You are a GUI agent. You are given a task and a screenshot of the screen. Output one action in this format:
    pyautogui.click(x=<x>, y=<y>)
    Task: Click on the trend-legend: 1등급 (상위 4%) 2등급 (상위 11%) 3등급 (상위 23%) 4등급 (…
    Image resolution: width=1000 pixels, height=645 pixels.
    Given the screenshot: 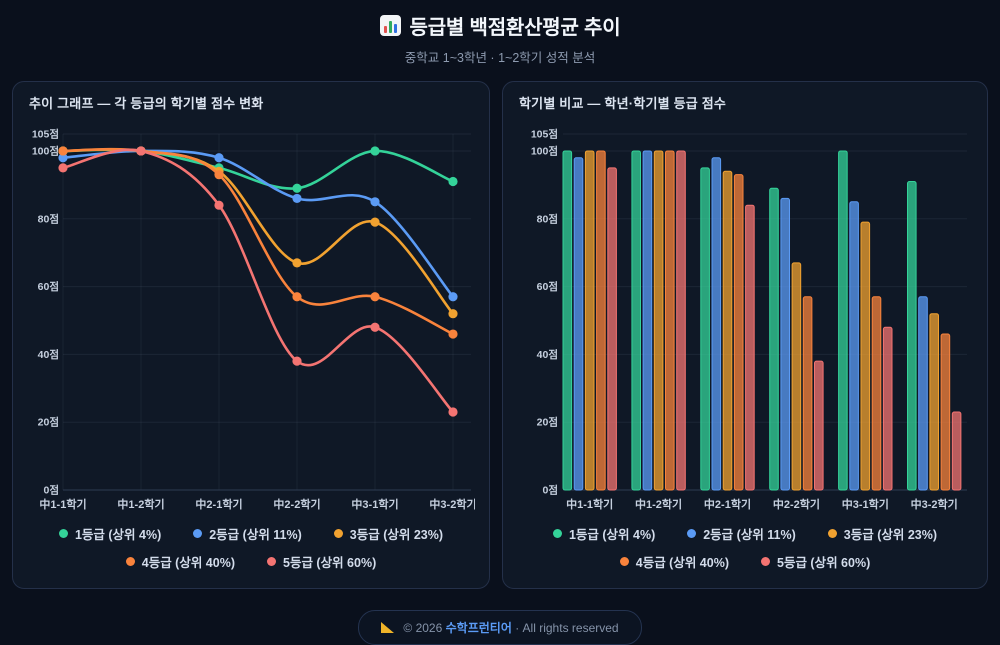 What is the action you would take?
    pyautogui.click(x=251, y=547)
    